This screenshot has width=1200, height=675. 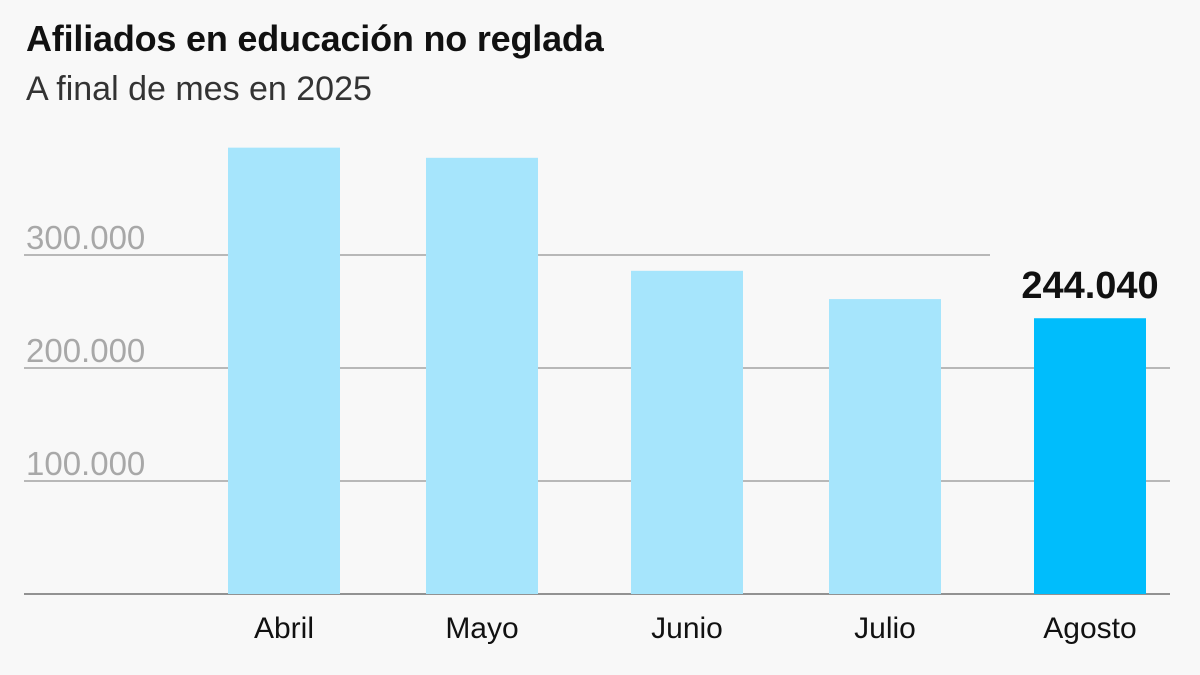 What do you see at coordinates (481, 628) in the screenshot?
I see `x-category-label: Mayo` at bounding box center [481, 628].